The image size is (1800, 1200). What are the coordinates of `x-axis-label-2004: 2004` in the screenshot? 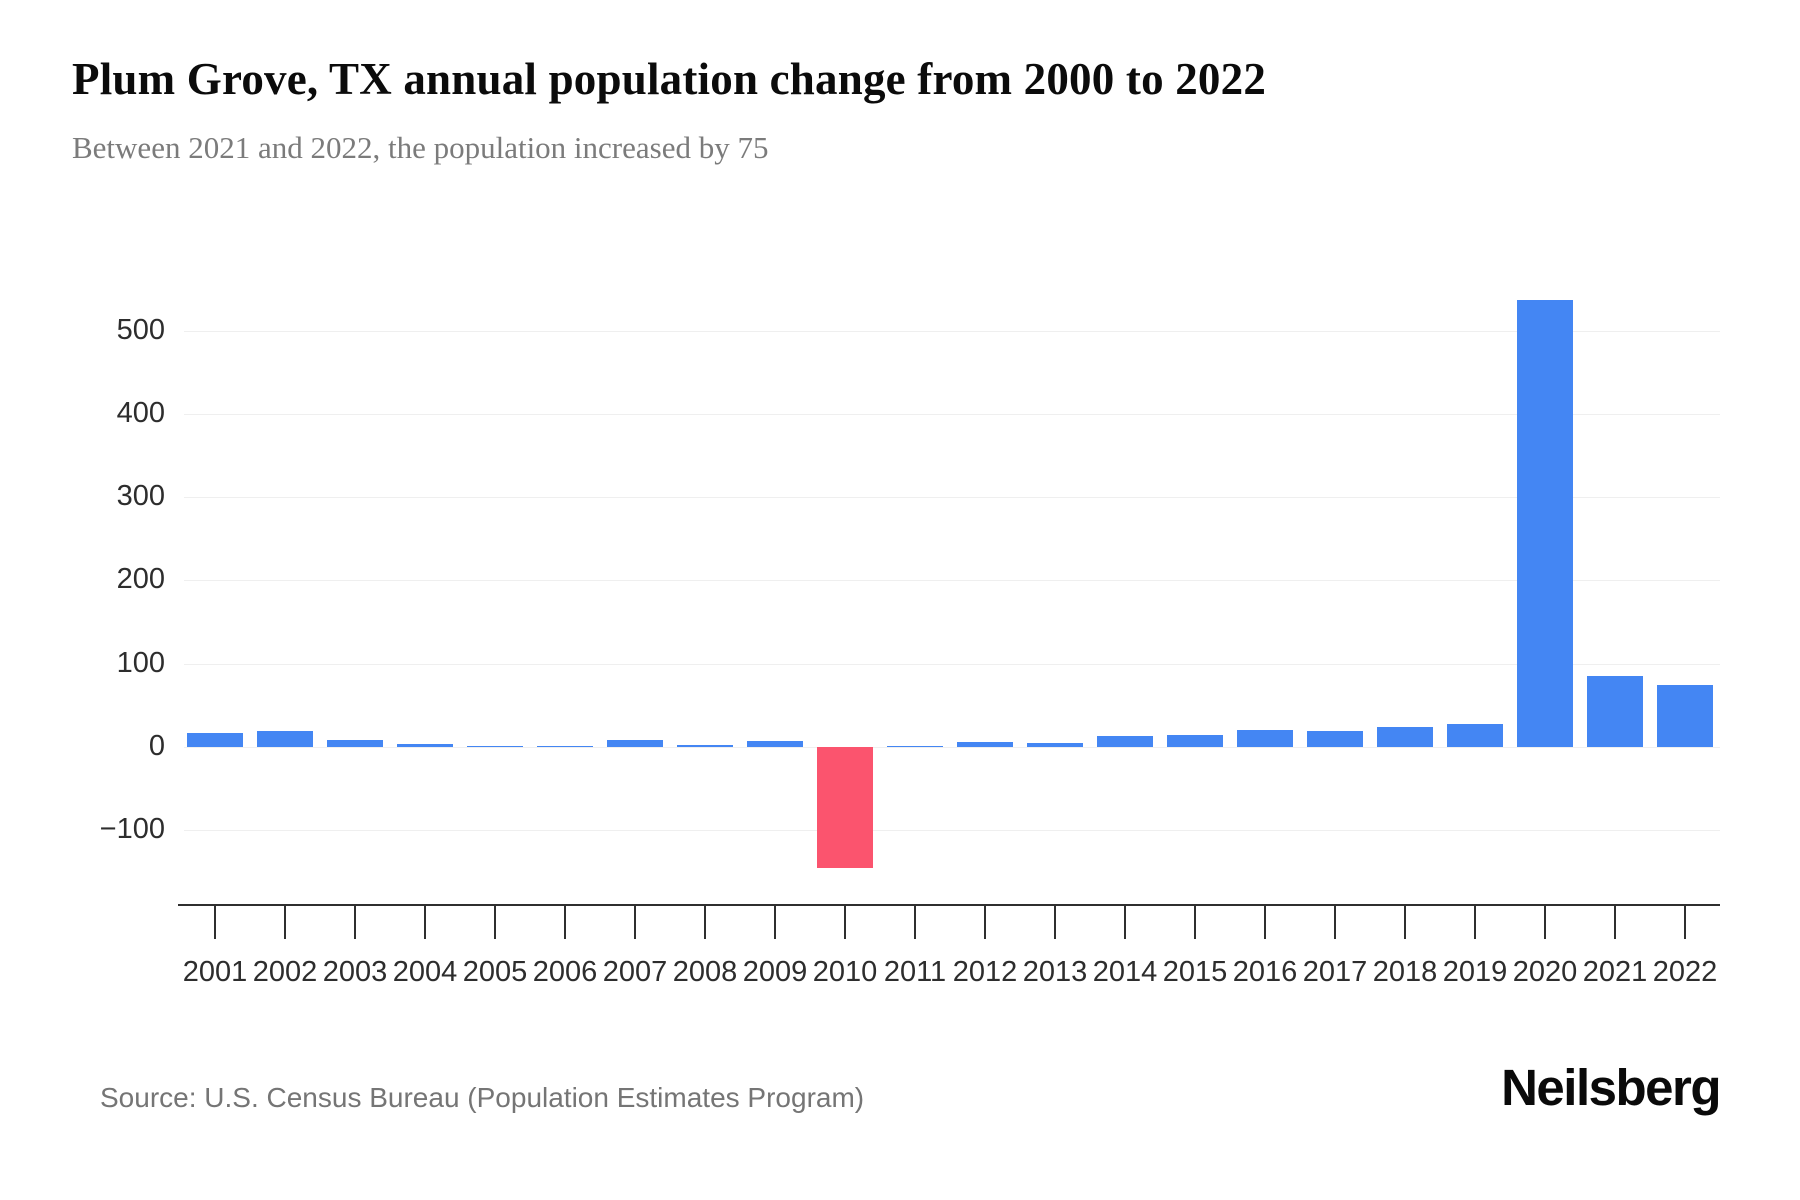 It's located at (425, 972).